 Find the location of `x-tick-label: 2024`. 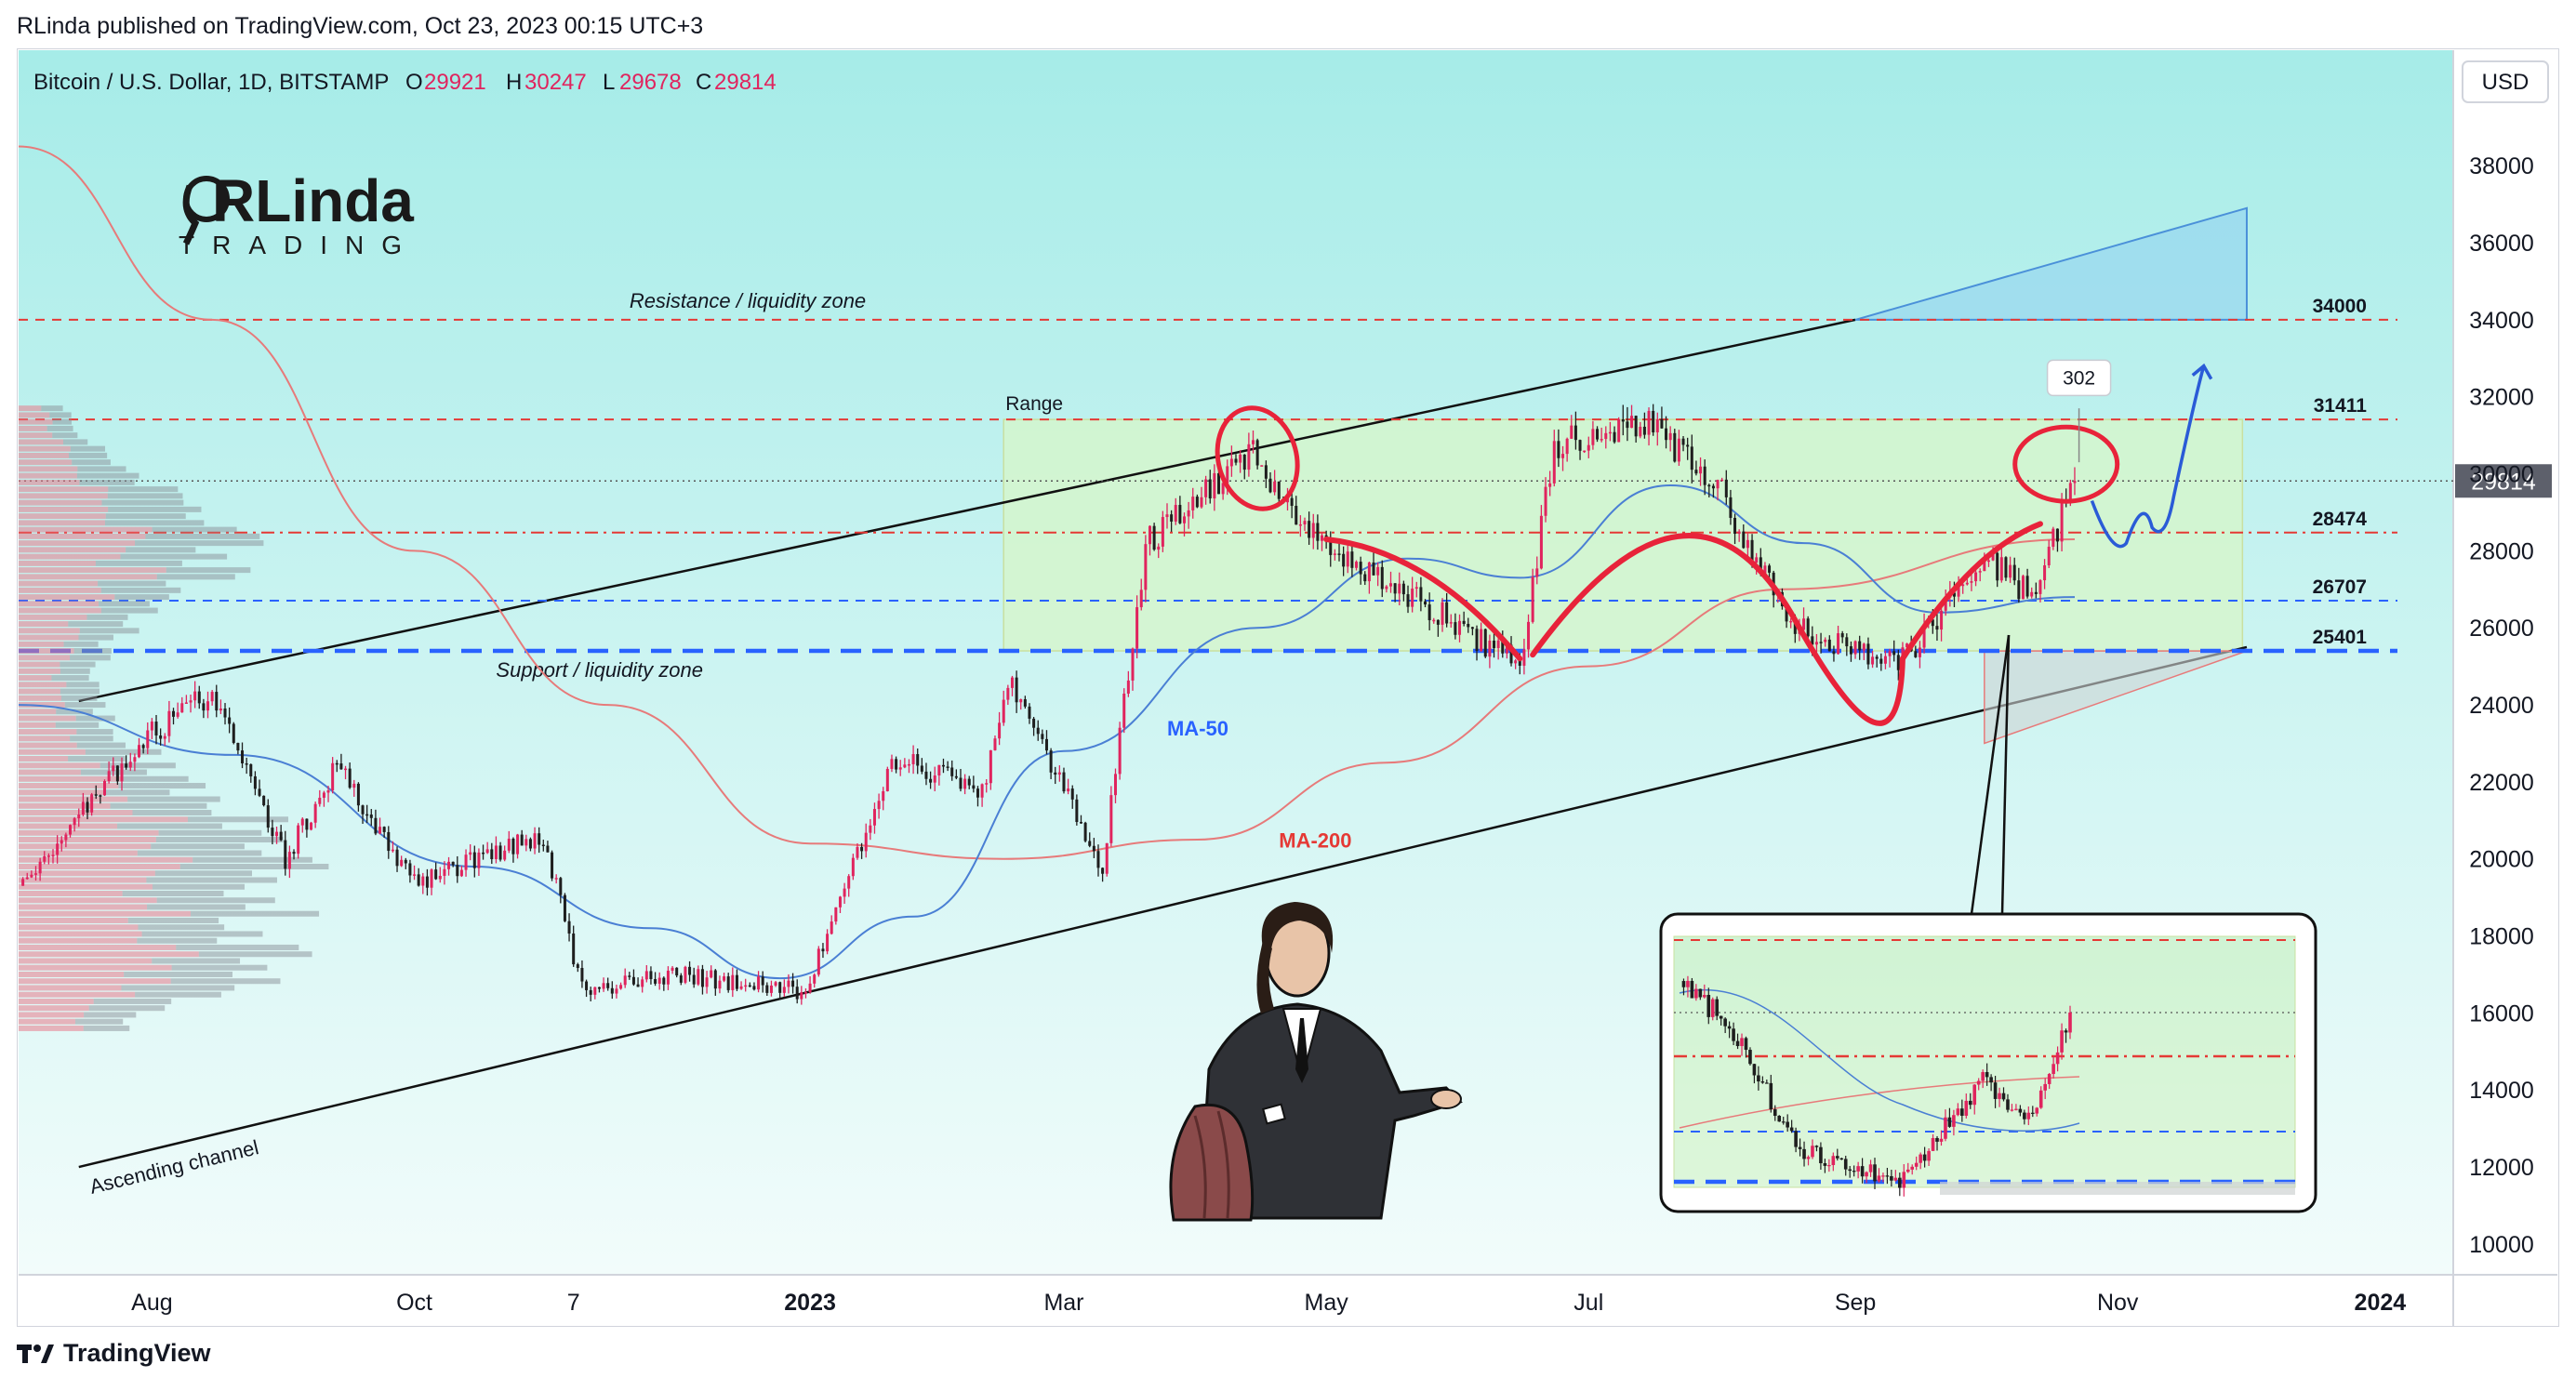

x-tick-label: 2024 is located at coordinates (2381, 1303).